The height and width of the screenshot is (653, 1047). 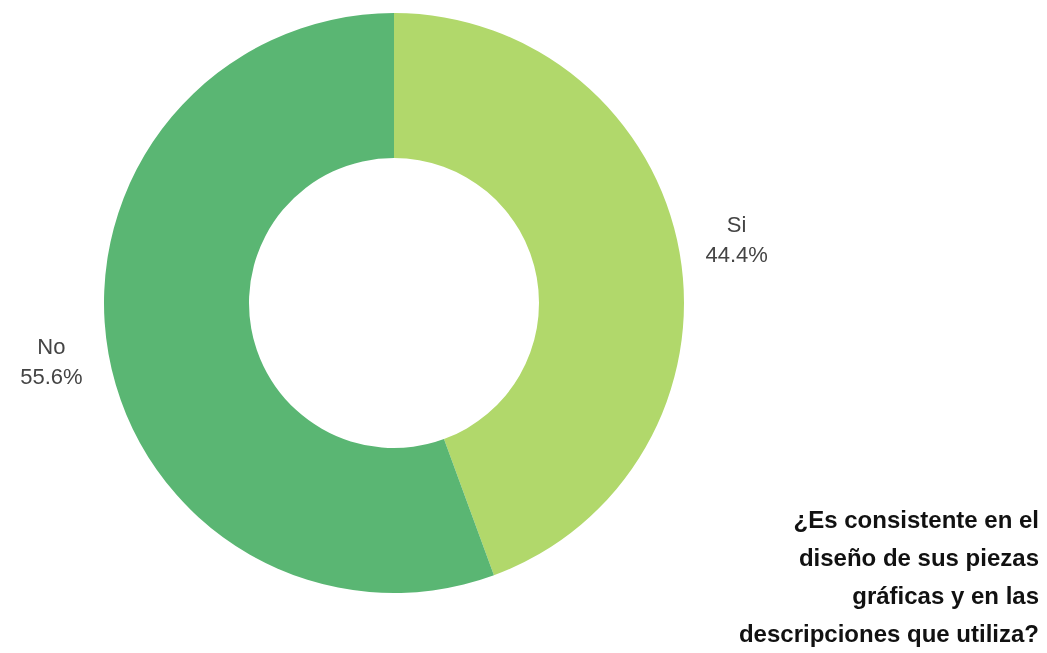 What do you see at coordinates (51, 346) in the screenshot?
I see `slice-label: No` at bounding box center [51, 346].